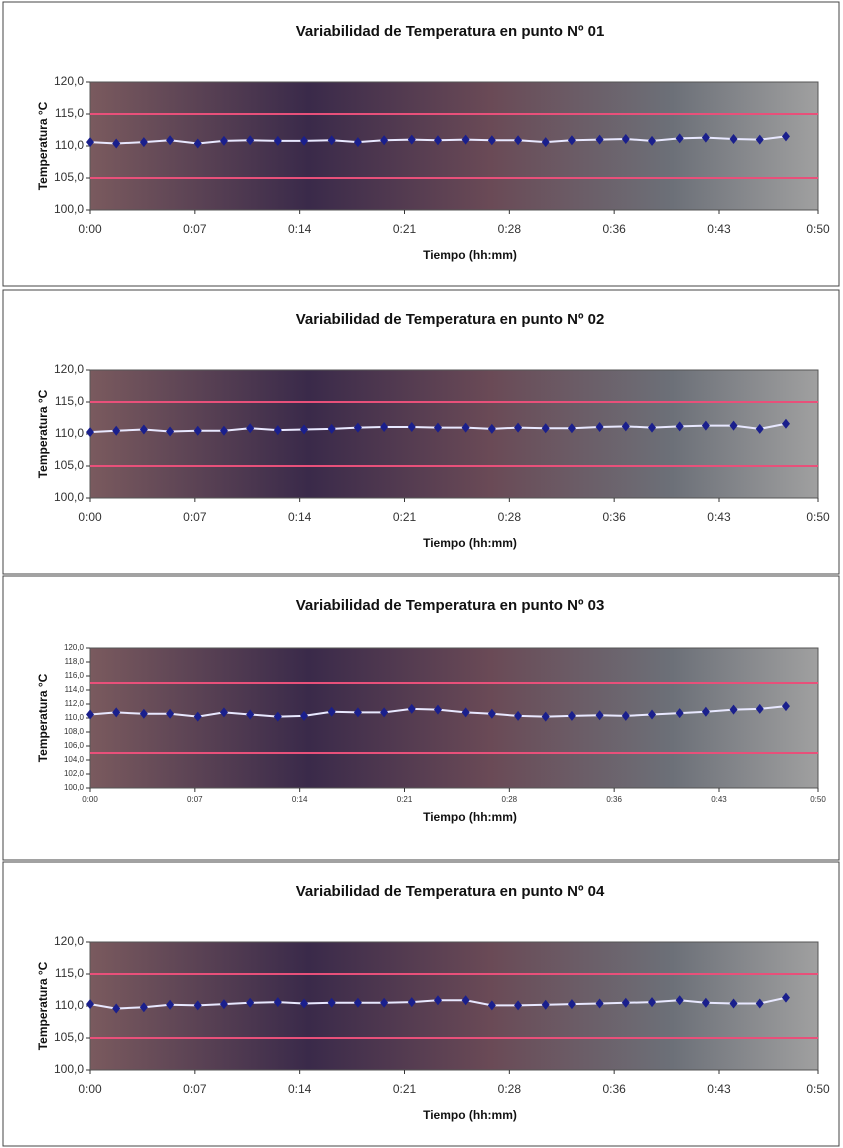 The width and height of the screenshot is (843, 1148). Describe the element at coordinates (74, 731) in the screenshot. I see `y-tick-label: 108,0` at that location.